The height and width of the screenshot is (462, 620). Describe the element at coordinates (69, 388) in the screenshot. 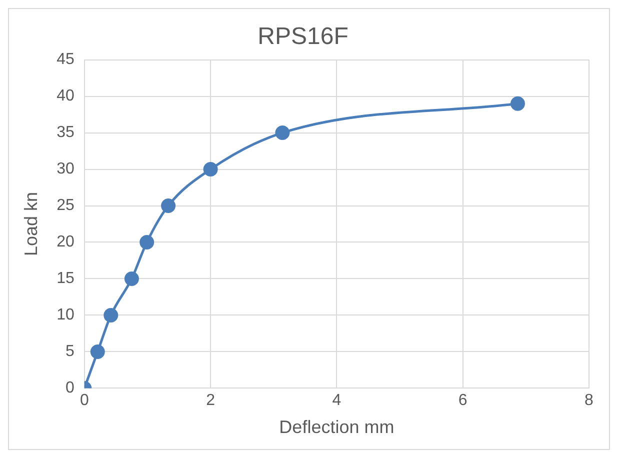

I see `y-tick-label: 0` at that location.